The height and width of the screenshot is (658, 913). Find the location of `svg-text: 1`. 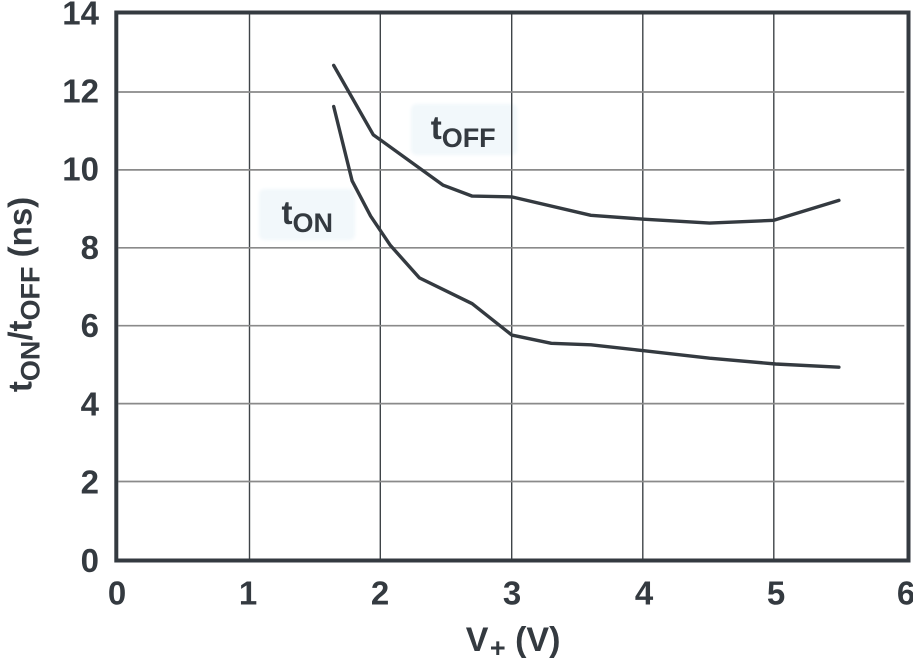

svg-text: 1 is located at coordinates (248, 593).